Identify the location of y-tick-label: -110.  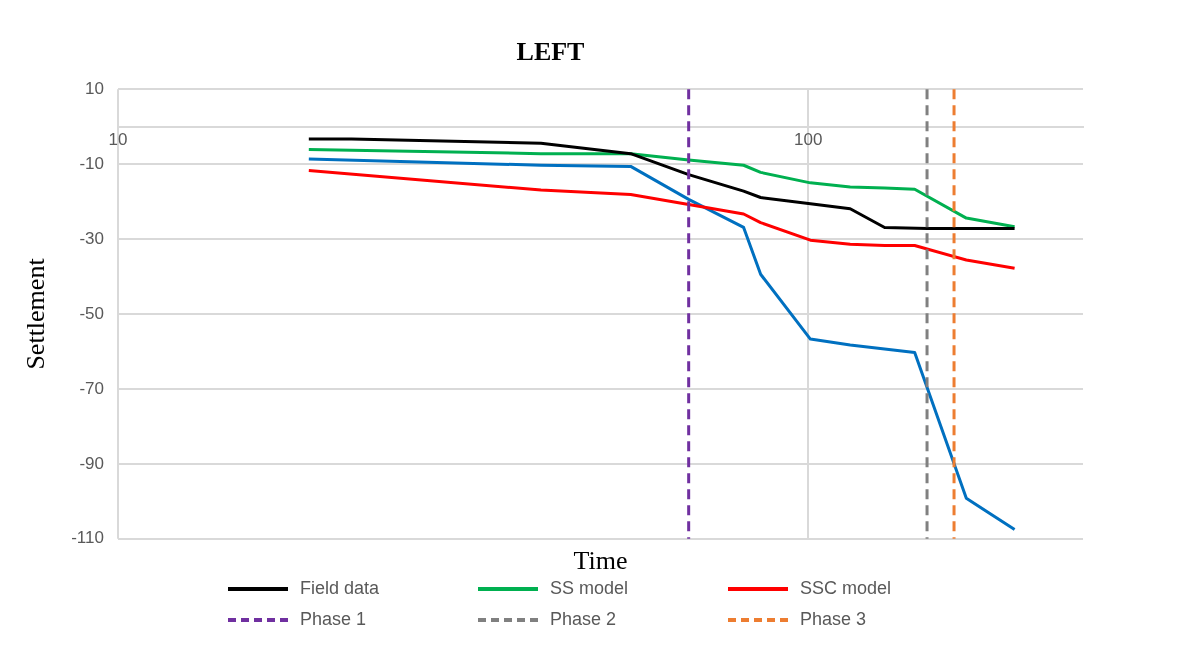
(87, 538).